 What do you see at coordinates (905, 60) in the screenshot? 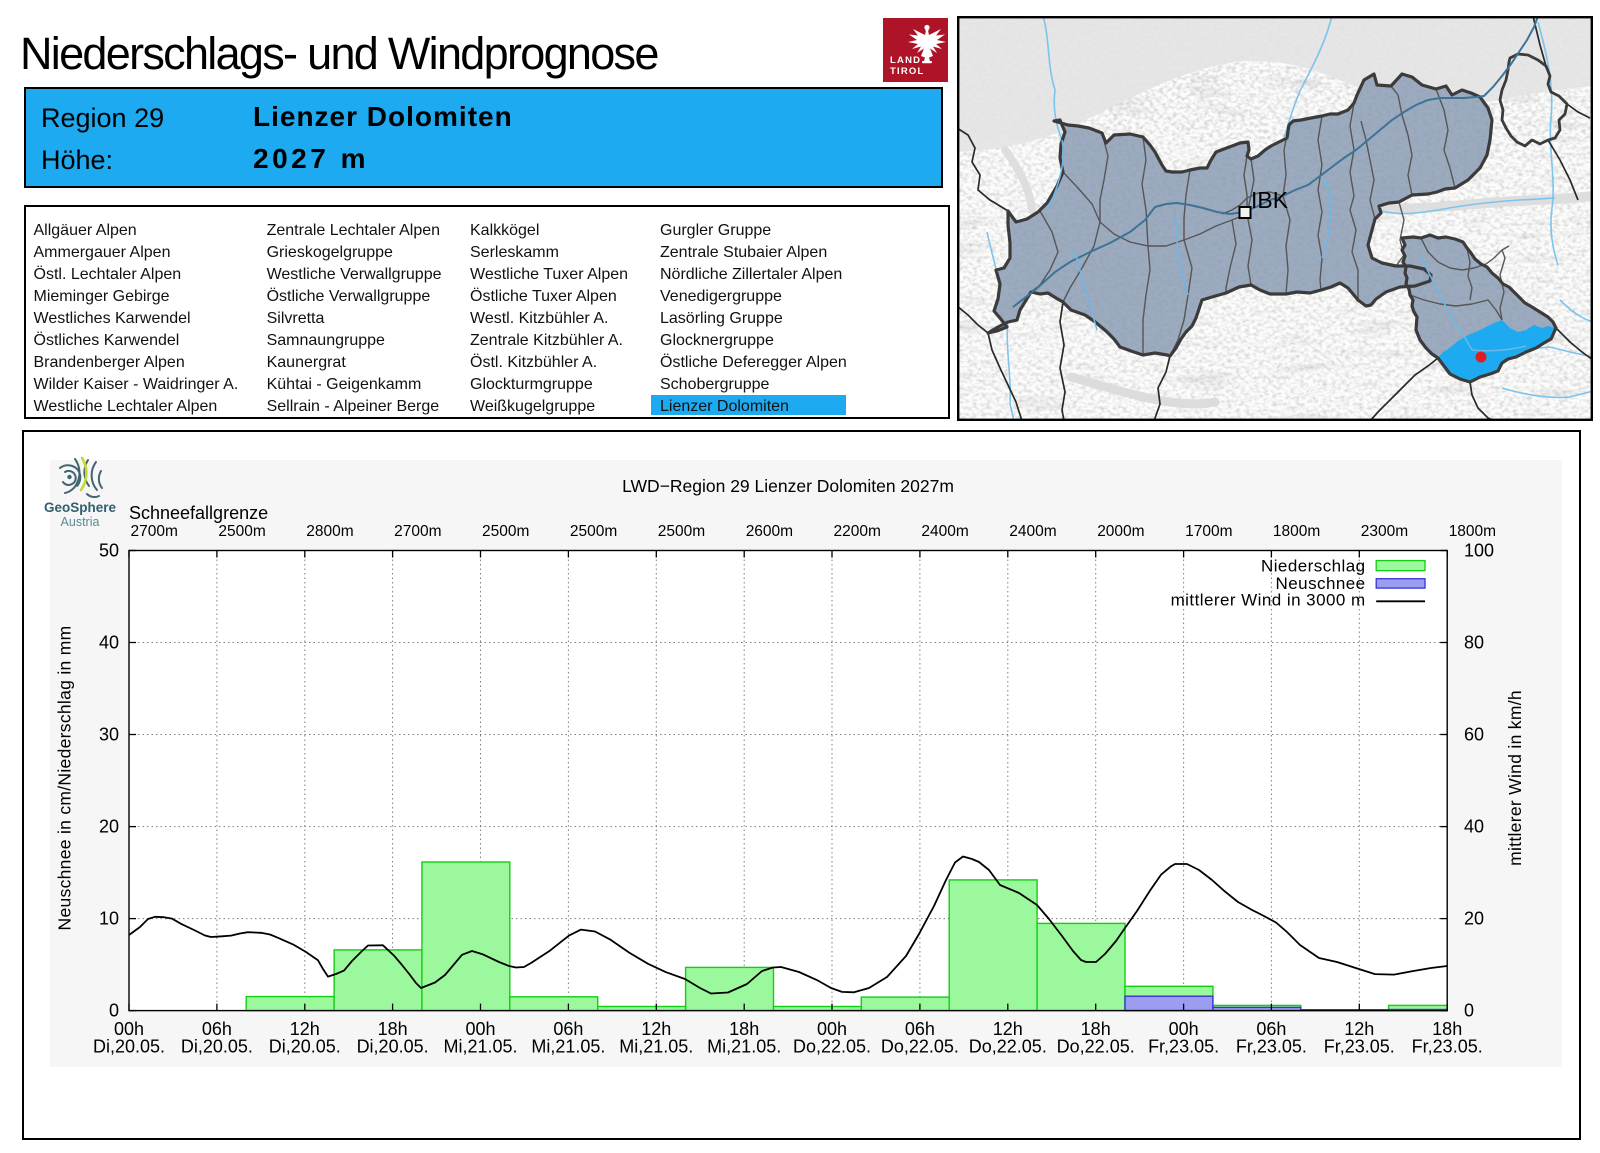
I see `svg-text: LAND` at bounding box center [905, 60].